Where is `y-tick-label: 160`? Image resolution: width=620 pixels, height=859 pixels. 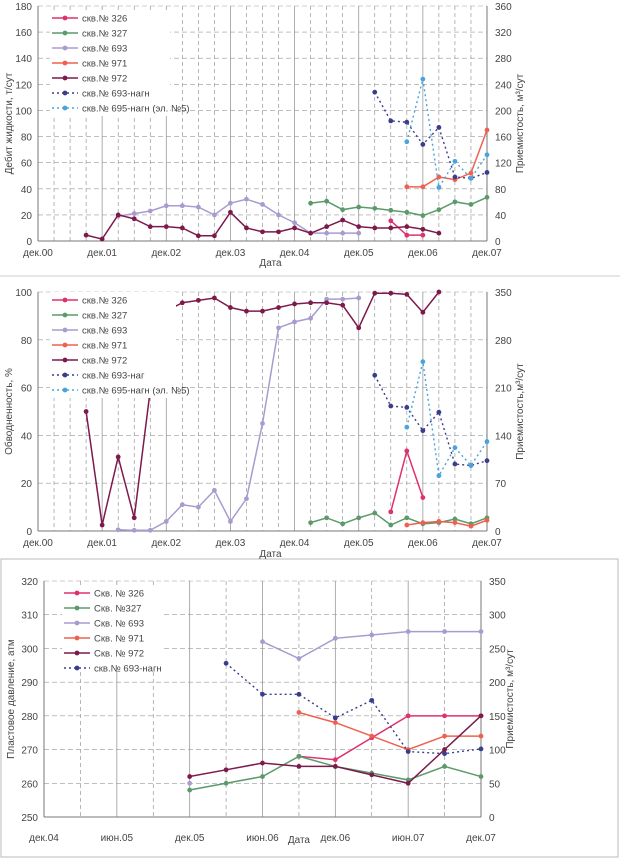 y-tick-label: 160 is located at coordinates (23, 33).